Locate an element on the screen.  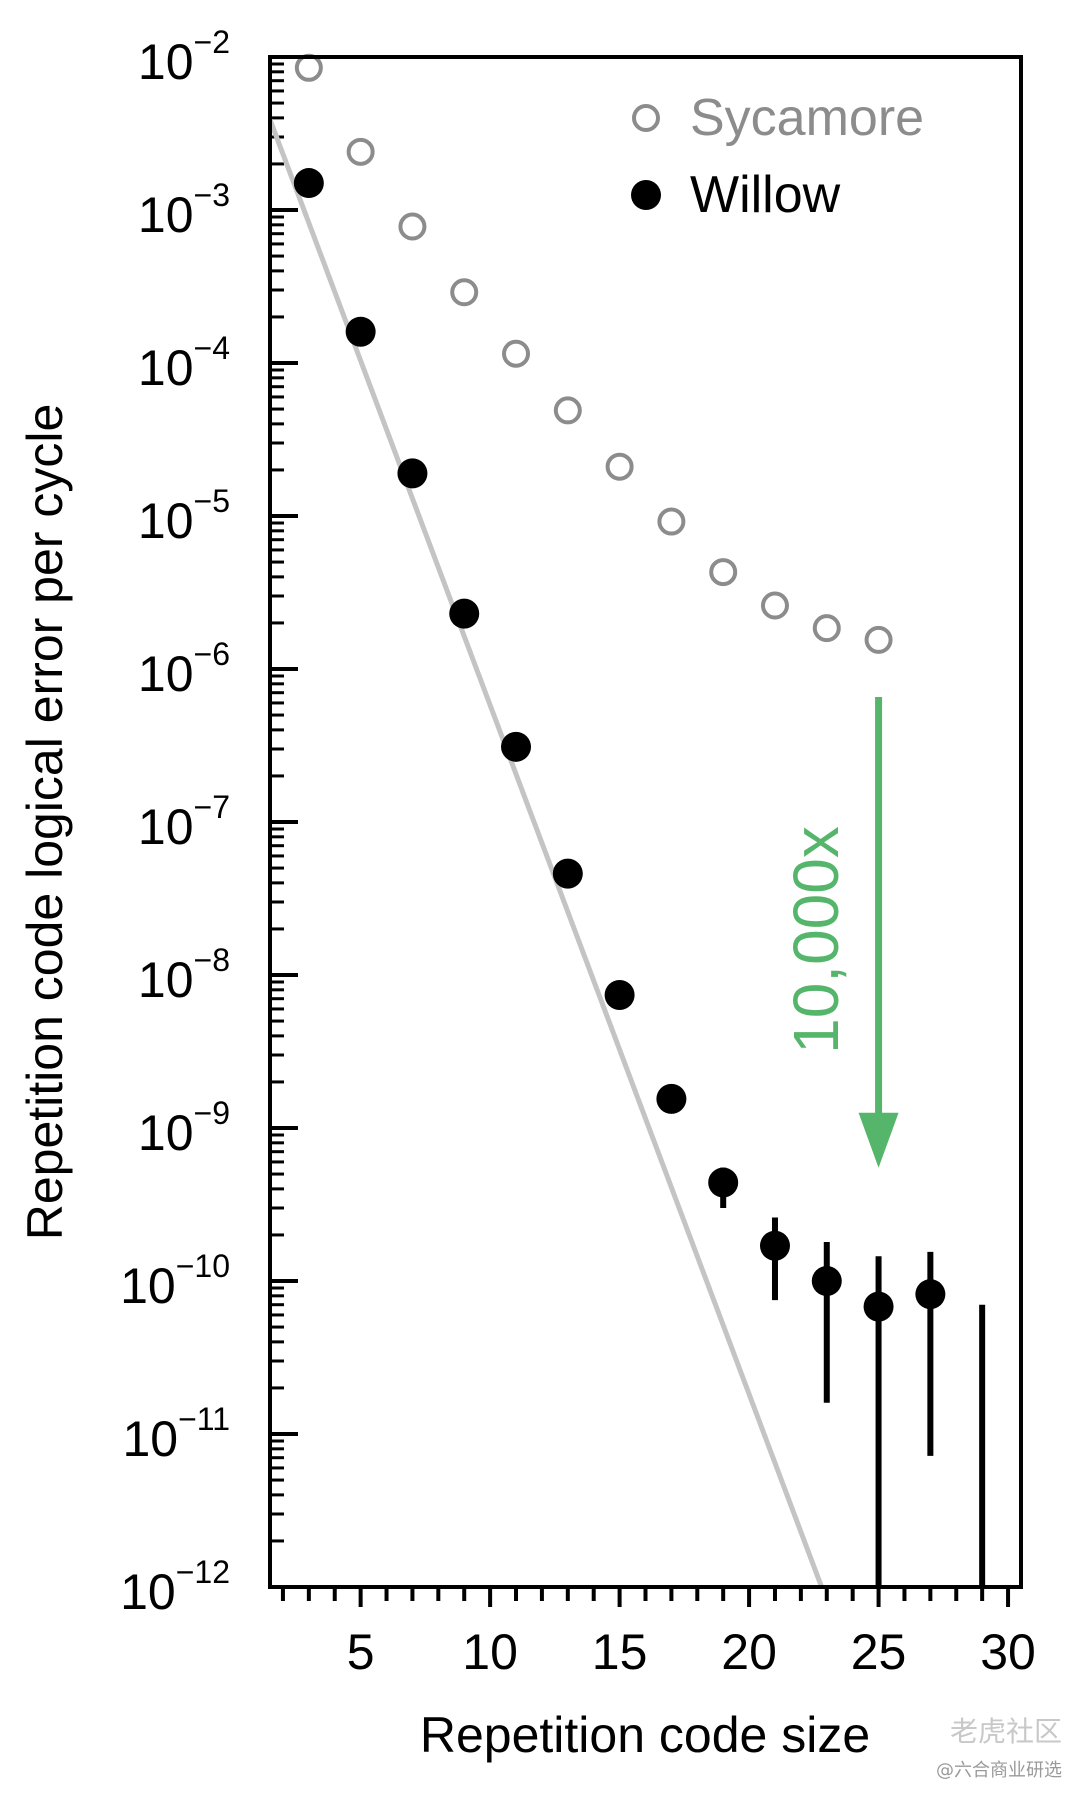
legend: Sycamore Willow is located at coordinates (777, 156).